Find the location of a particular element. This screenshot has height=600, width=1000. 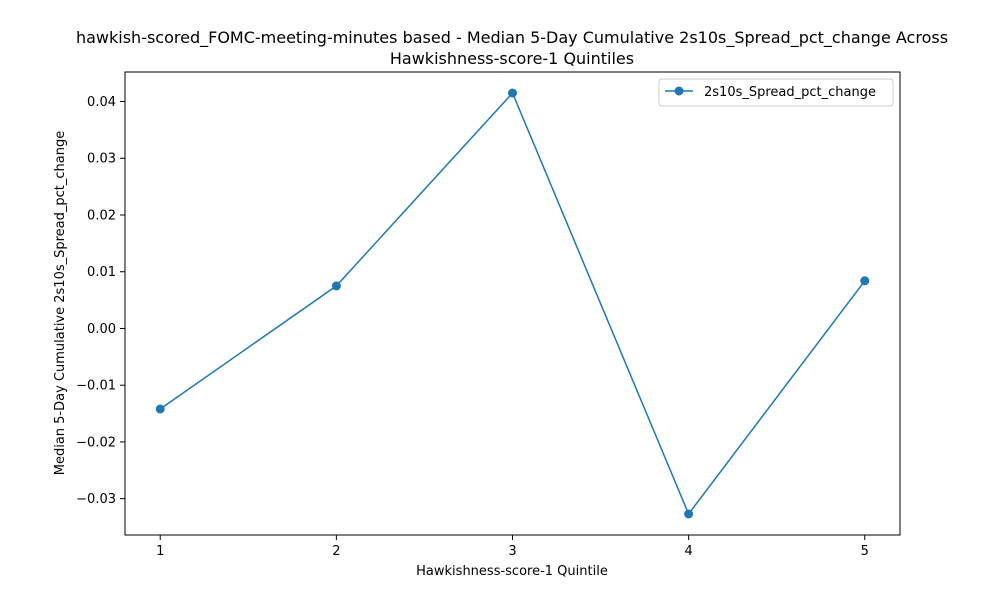

x-tick-label: 4 is located at coordinates (688, 551).